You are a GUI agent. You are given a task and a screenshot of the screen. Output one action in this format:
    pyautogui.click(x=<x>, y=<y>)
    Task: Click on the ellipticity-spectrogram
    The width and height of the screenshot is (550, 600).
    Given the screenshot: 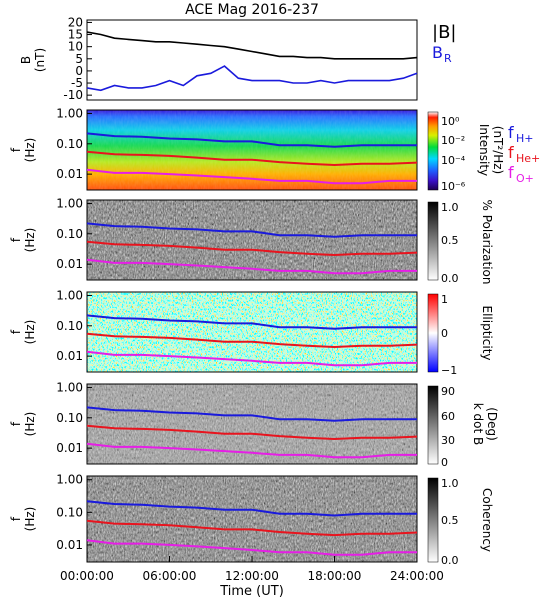 What is the action you would take?
    pyautogui.click(x=252, y=332)
    